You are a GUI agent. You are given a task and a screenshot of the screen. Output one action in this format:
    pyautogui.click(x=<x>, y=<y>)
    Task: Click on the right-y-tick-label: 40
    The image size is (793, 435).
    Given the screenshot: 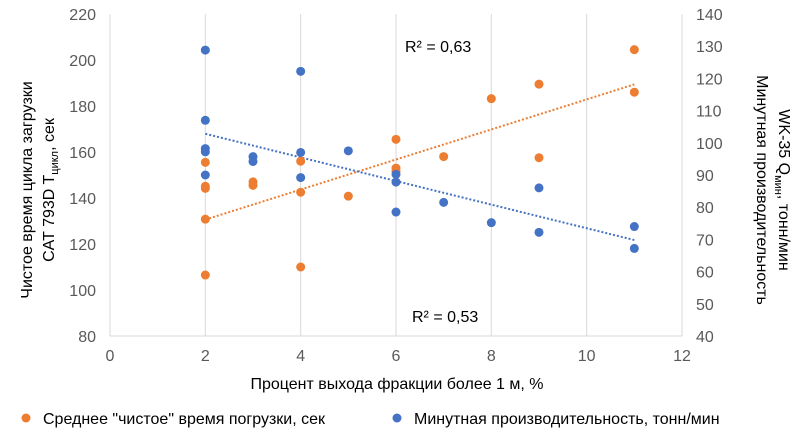 What is the action you would take?
    pyautogui.click(x=705, y=337)
    